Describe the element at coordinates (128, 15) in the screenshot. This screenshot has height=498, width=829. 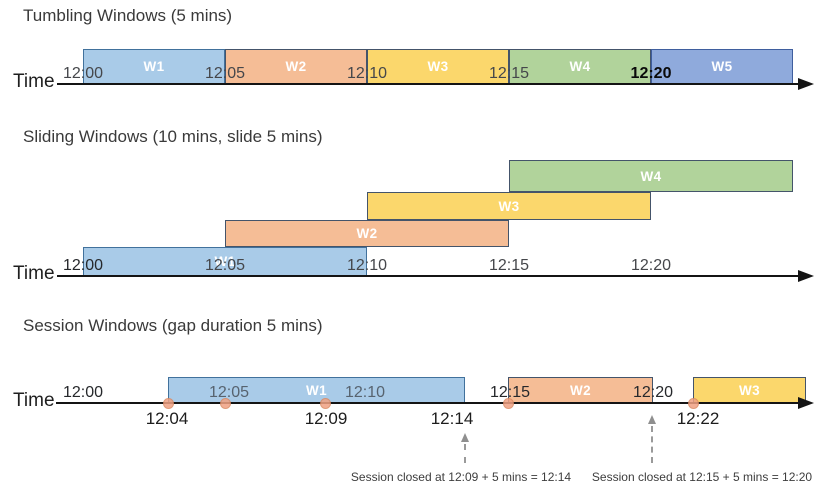
I see `section-title-tumbling: Tumbling Windows (5 mins)` at that location.